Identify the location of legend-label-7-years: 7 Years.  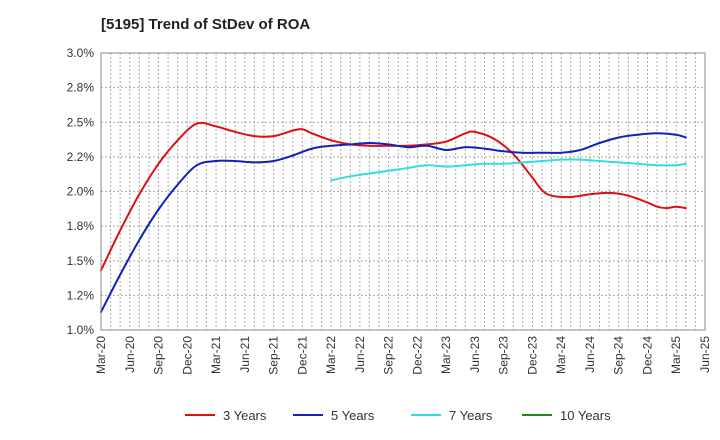
(471, 415).